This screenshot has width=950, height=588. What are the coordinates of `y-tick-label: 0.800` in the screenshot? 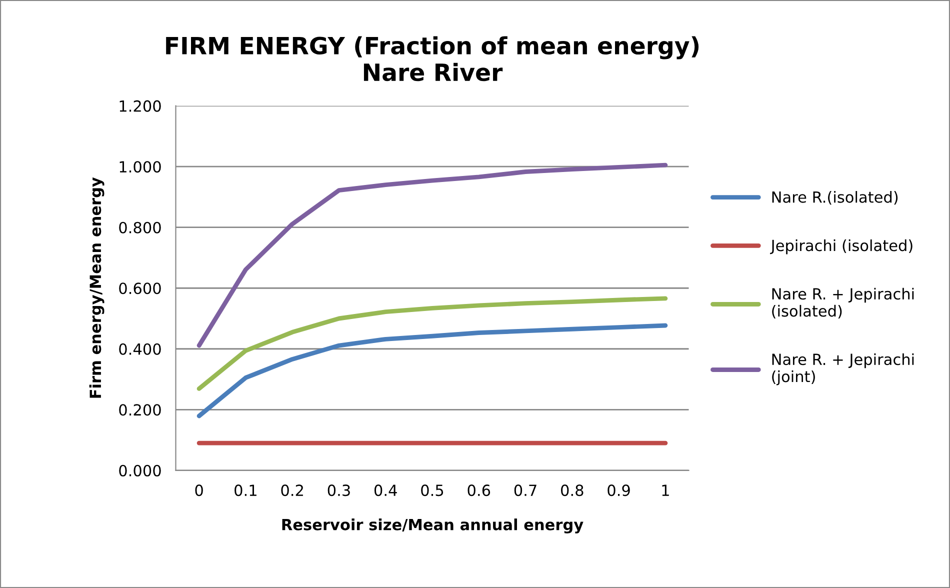 It's located at (140, 228).